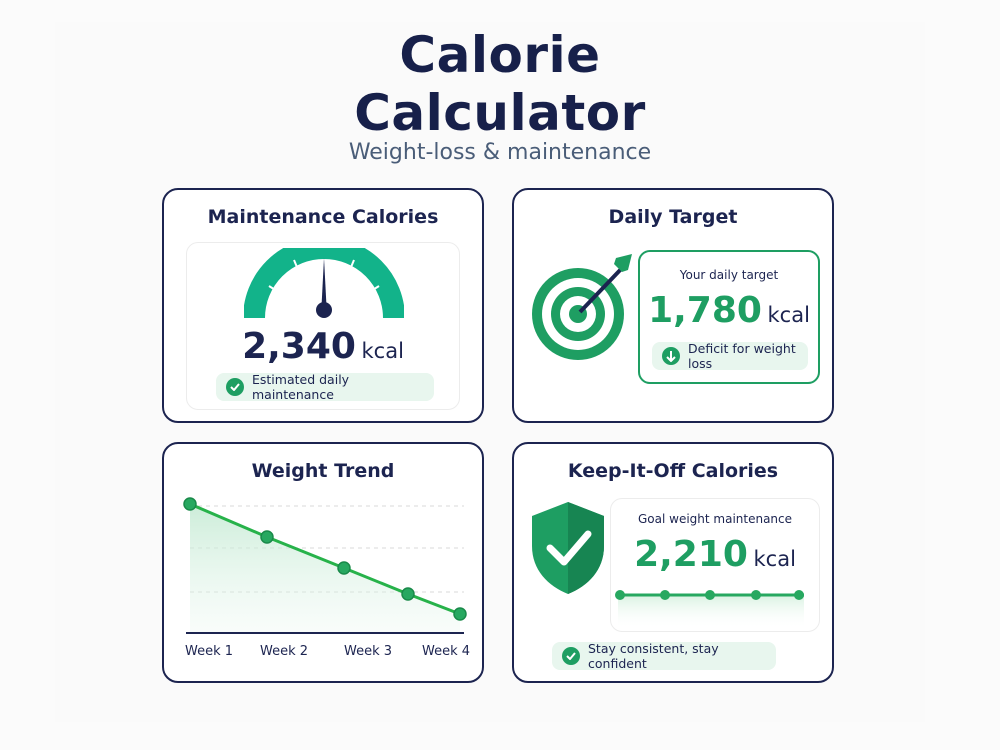 The width and height of the screenshot is (1000, 750). I want to click on maintenance-badge: Estimated daily maintenance, so click(325, 387).